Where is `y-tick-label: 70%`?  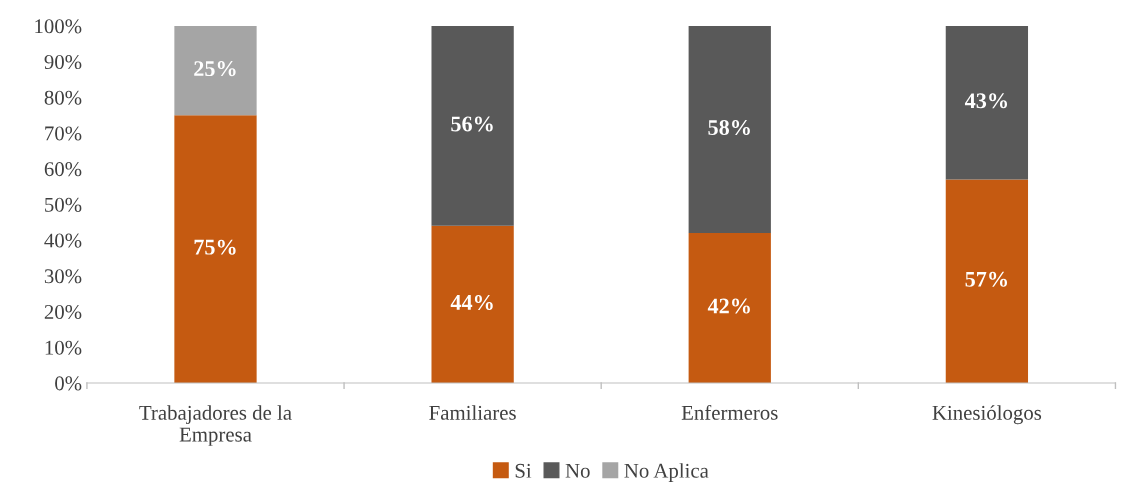 y-tick-label: 70% is located at coordinates (63, 133).